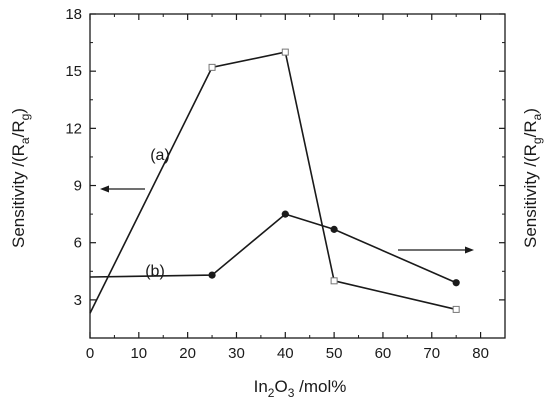 The height and width of the screenshot is (407, 550). What do you see at coordinates (104, 189) in the screenshot?
I see `arrow-left-head` at bounding box center [104, 189].